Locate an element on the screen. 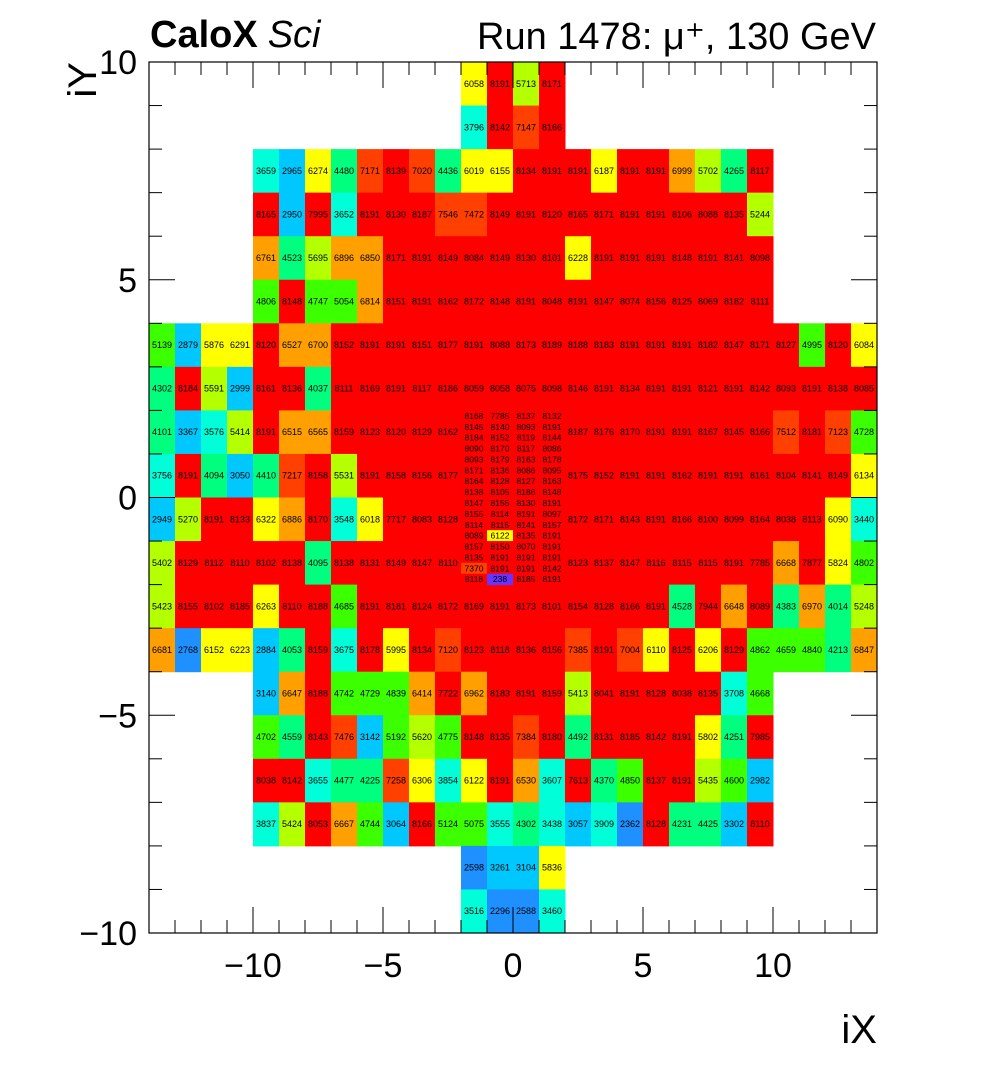  cell-value-label: 6084 is located at coordinates (864, 345).